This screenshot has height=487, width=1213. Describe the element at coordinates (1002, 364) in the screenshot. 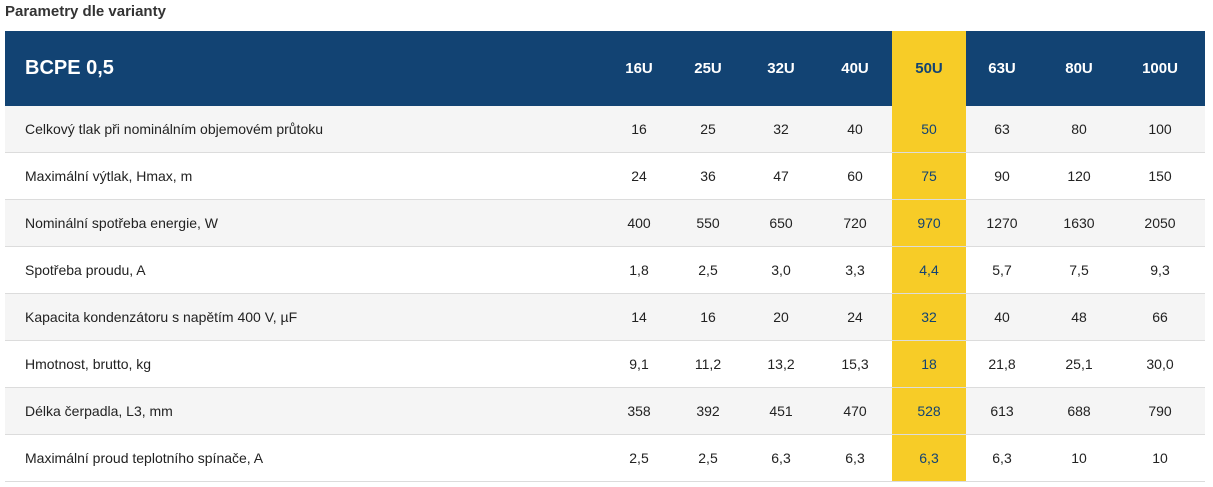

I see `table-cell: 21,8` at that location.